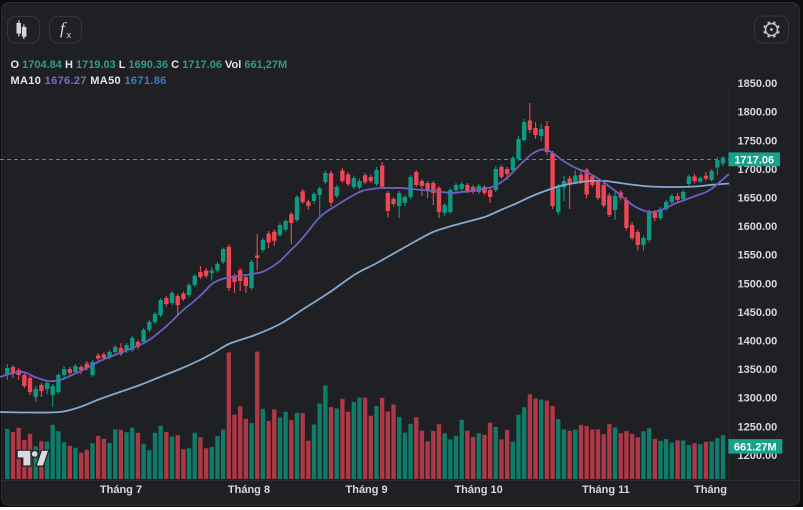 This screenshot has height=510, width=803. Describe the element at coordinates (758, 199) in the screenshot. I see `svg-text: 1650.00` at that location.